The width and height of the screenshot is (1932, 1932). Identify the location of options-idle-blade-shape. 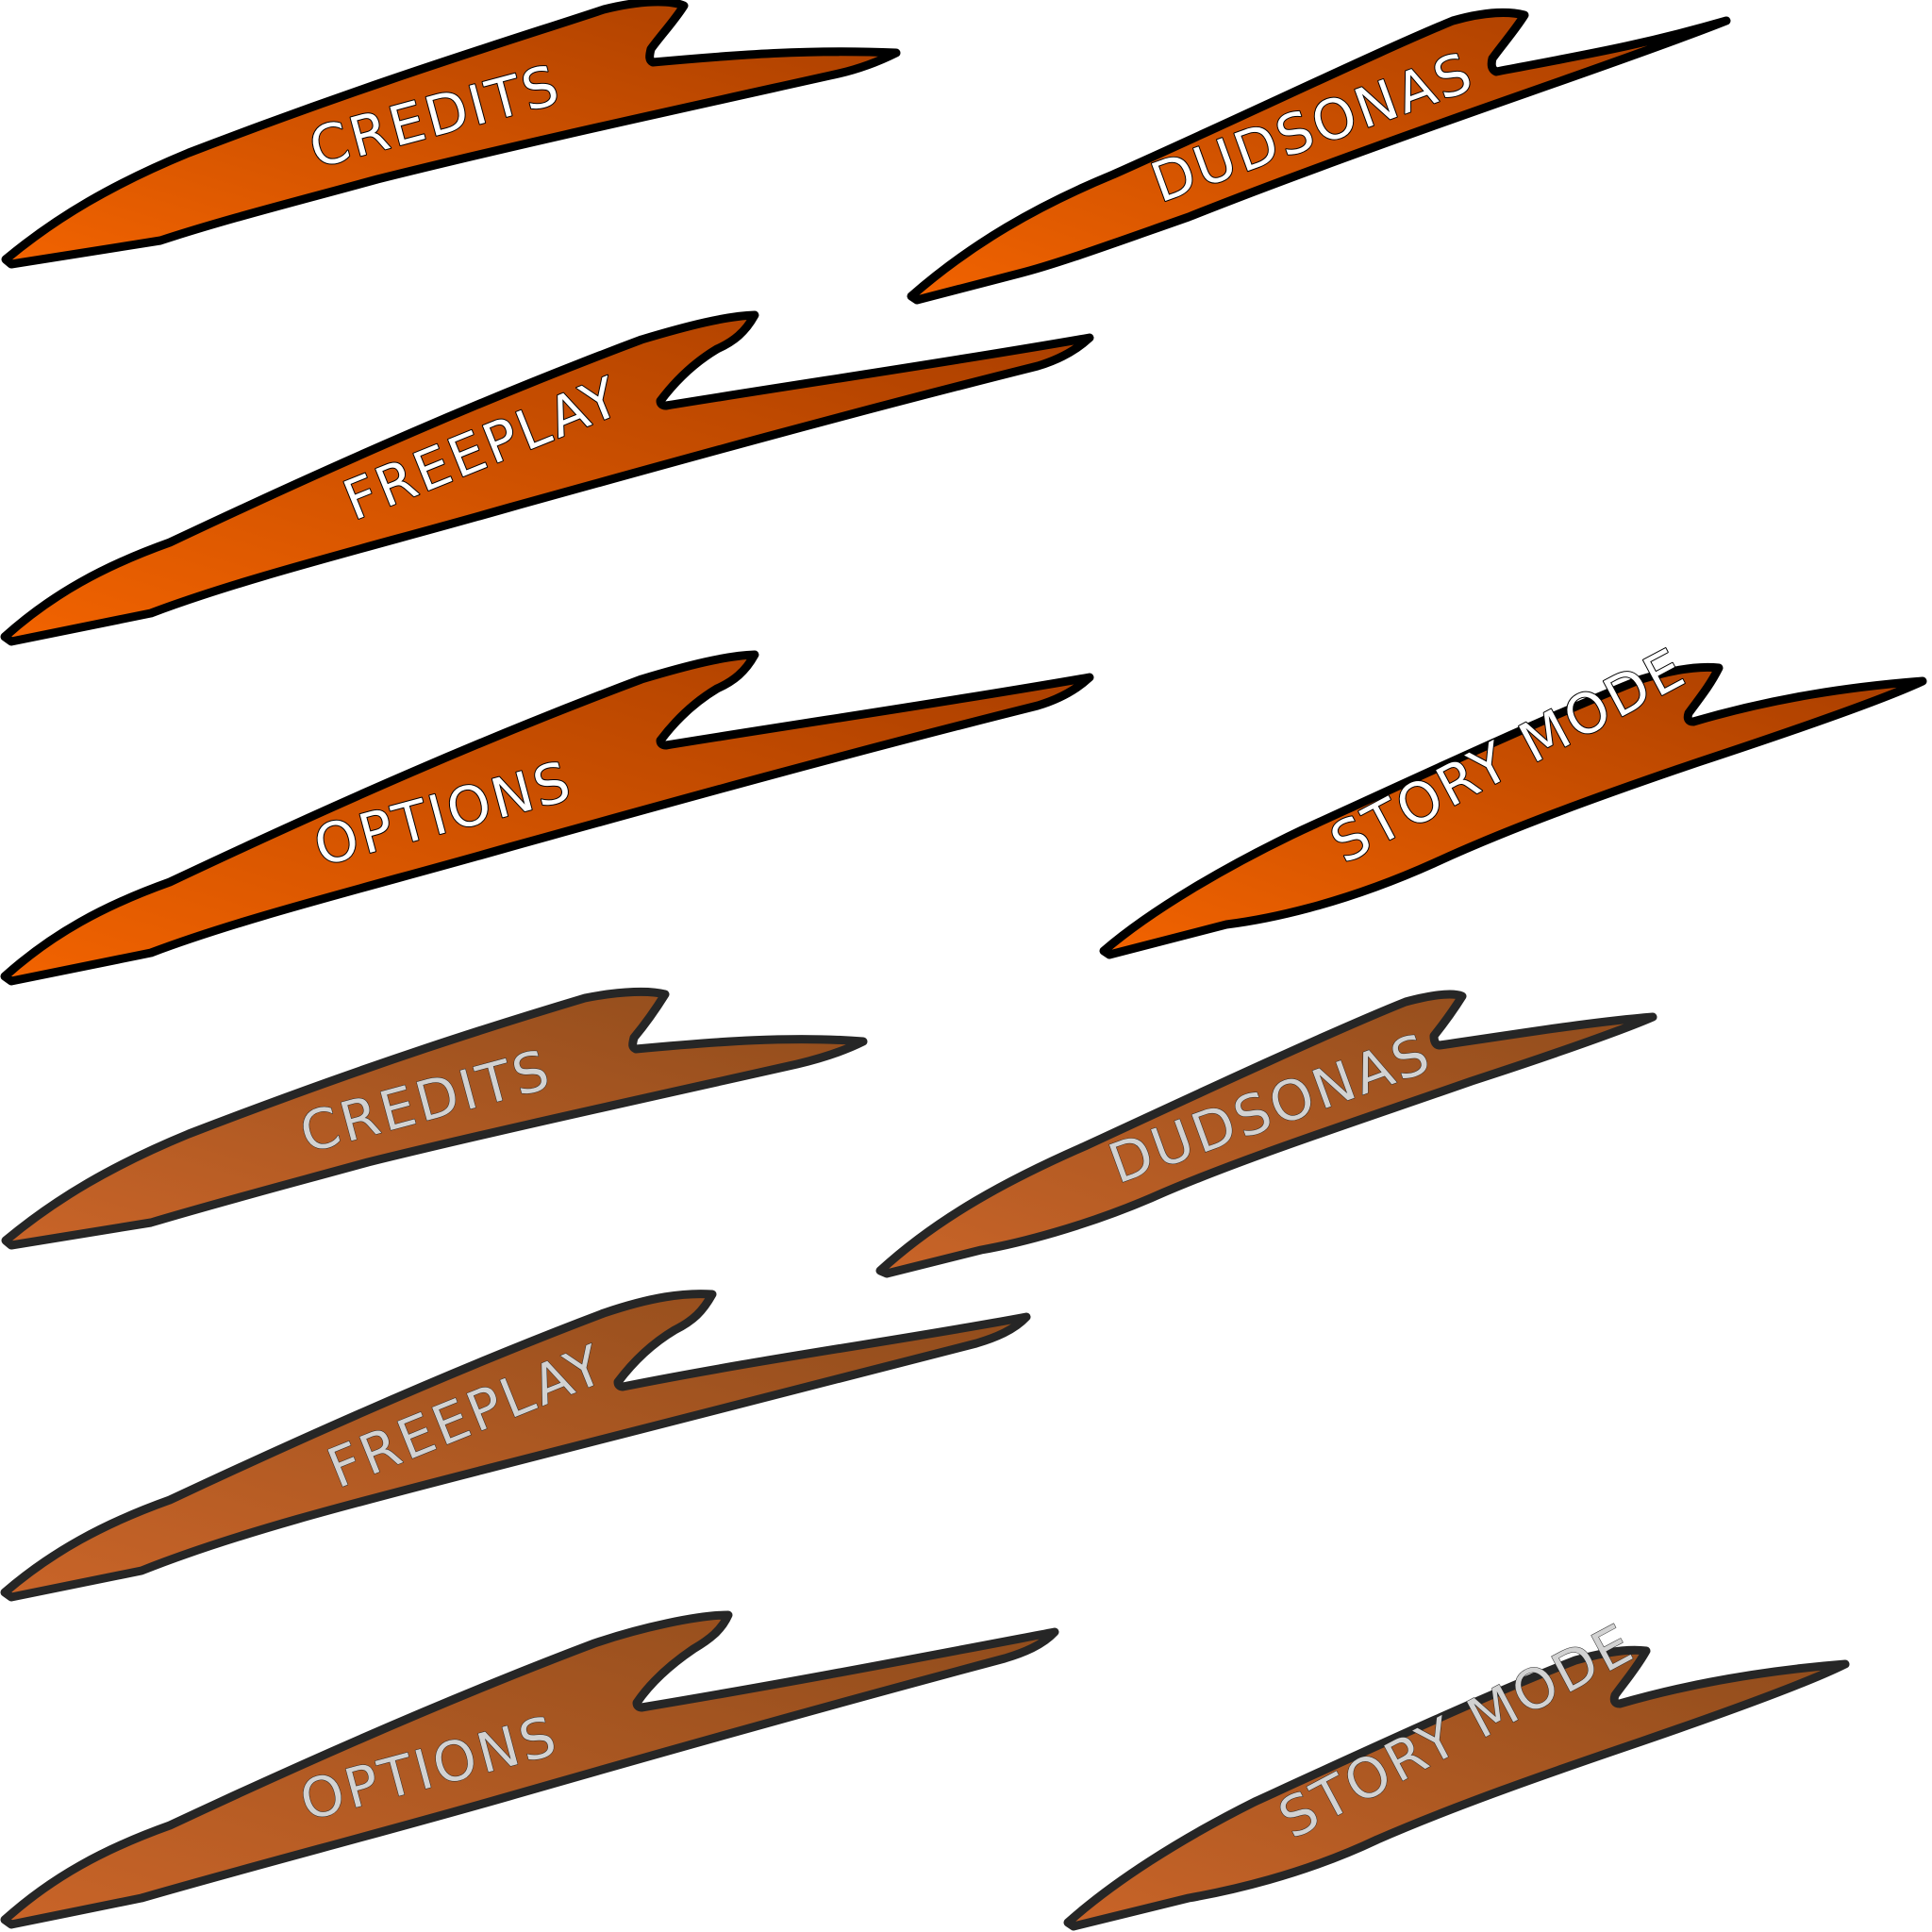
(529, 1770).